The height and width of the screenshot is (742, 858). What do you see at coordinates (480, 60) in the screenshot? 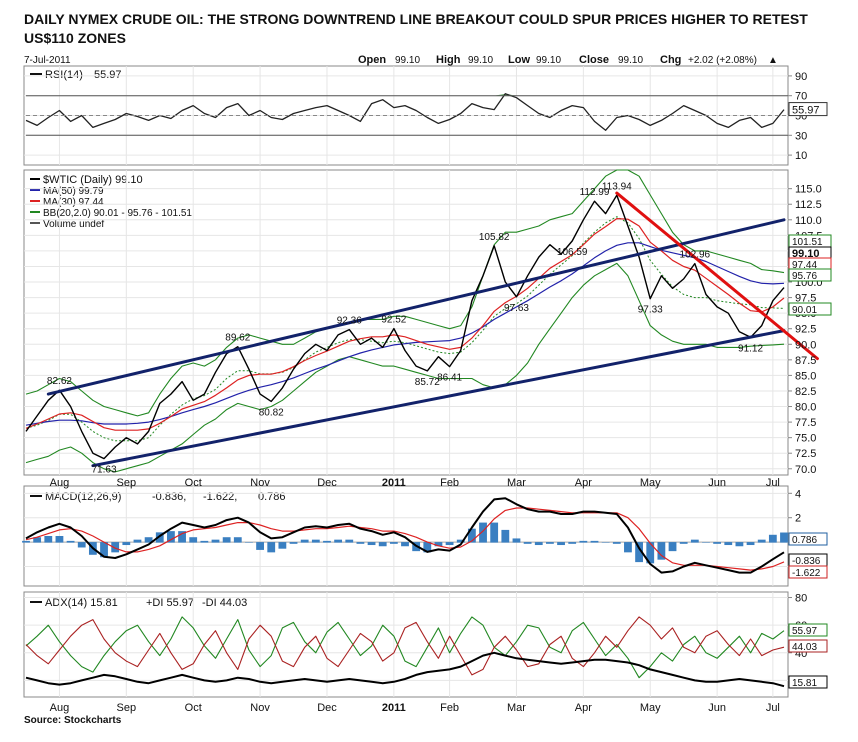
I see `high-value: 99.10` at bounding box center [480, 60].